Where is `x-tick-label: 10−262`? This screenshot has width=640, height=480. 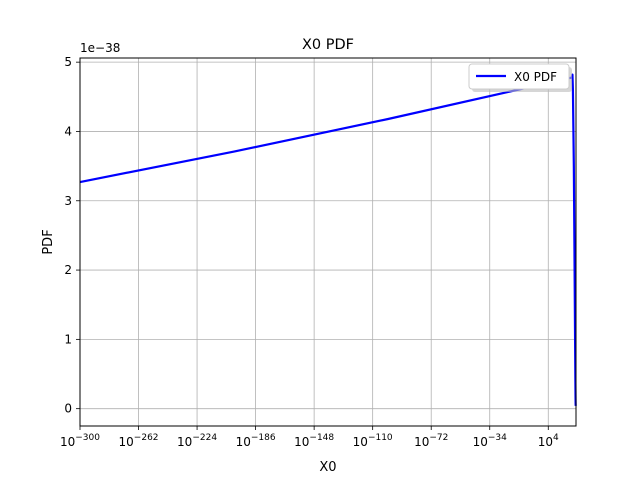 x-tick-label: 10−262 is located at coordinates (139, 441).